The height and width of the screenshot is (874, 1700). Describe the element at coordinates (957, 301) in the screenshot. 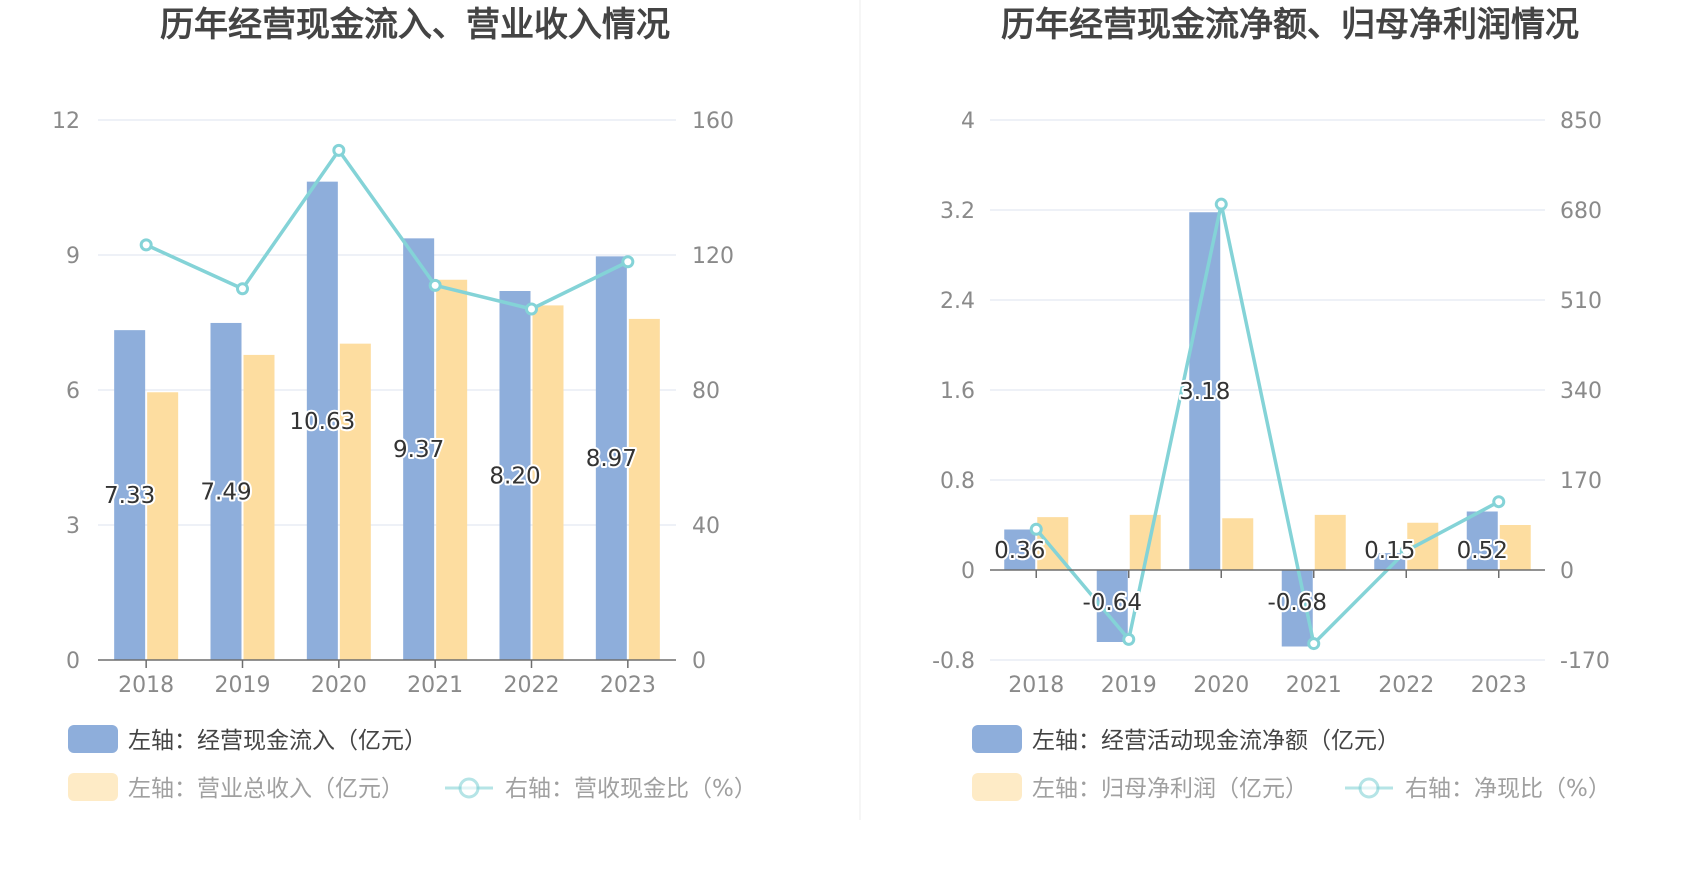

I see `y-left-tick: 2.4` at that location.